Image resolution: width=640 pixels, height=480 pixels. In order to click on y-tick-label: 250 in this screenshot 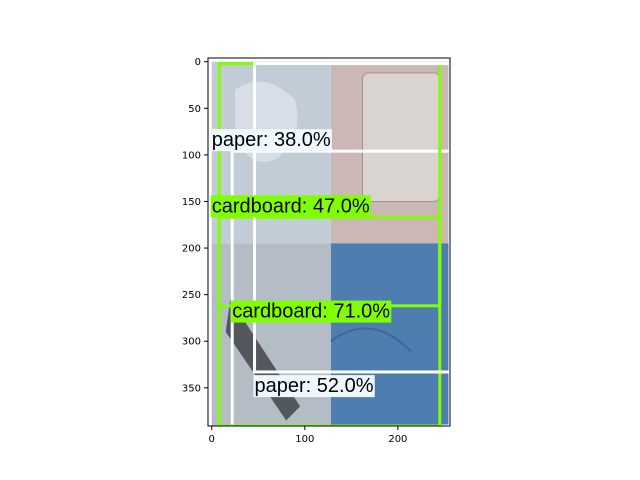, I will do `click(191, 295)`.